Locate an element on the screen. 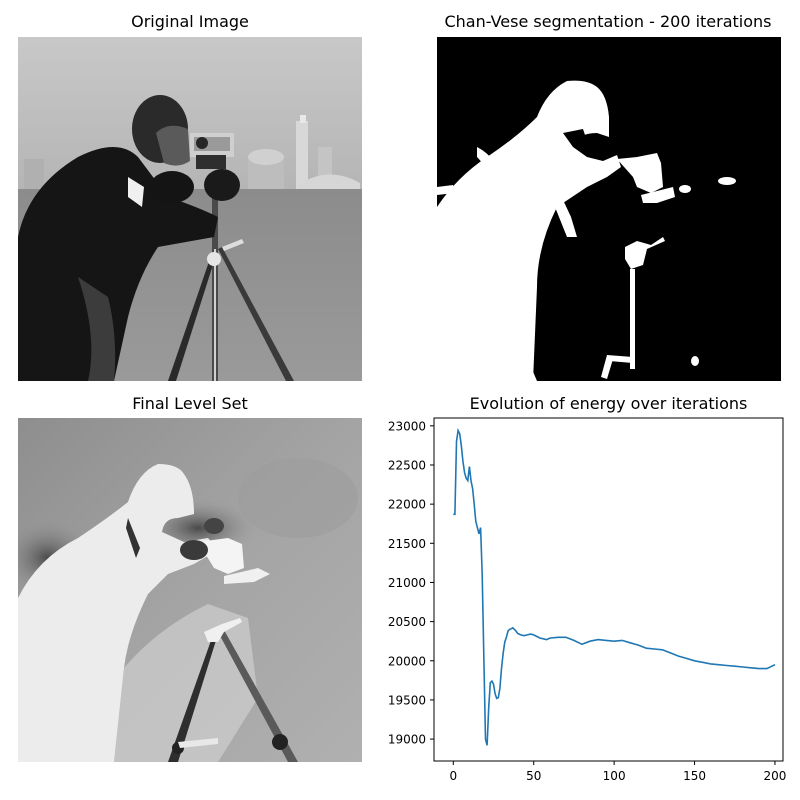  level-set-title: Final Level Set is located at coordinates (190, 403).